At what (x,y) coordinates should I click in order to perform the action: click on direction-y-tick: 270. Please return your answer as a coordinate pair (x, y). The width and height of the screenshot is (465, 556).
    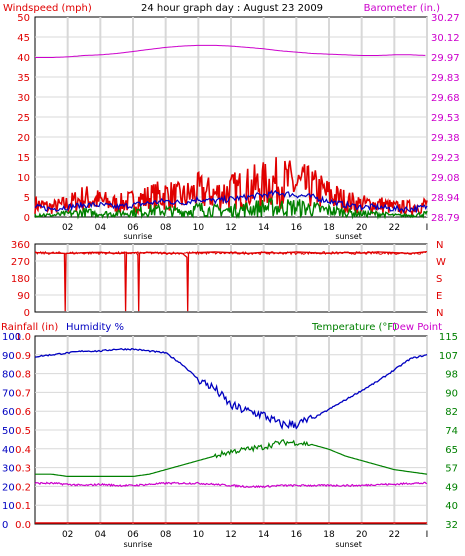
    Looking at the image, I should click on (20, 262).